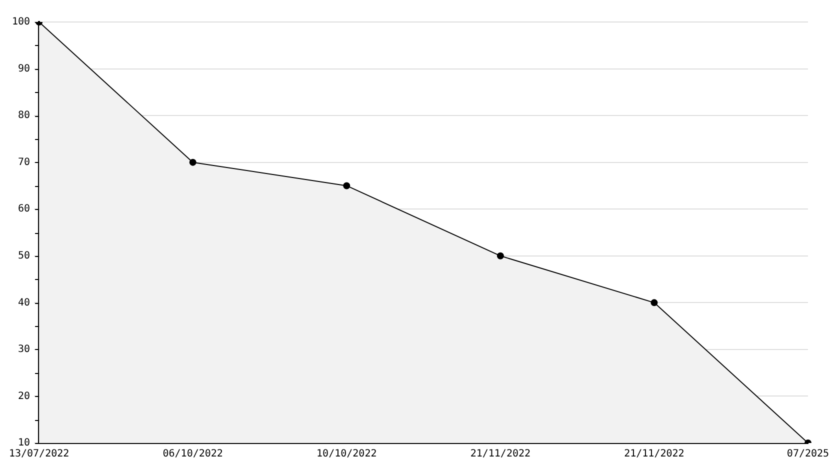  I want to click on y-tick-label: 20, so click(24, 396).